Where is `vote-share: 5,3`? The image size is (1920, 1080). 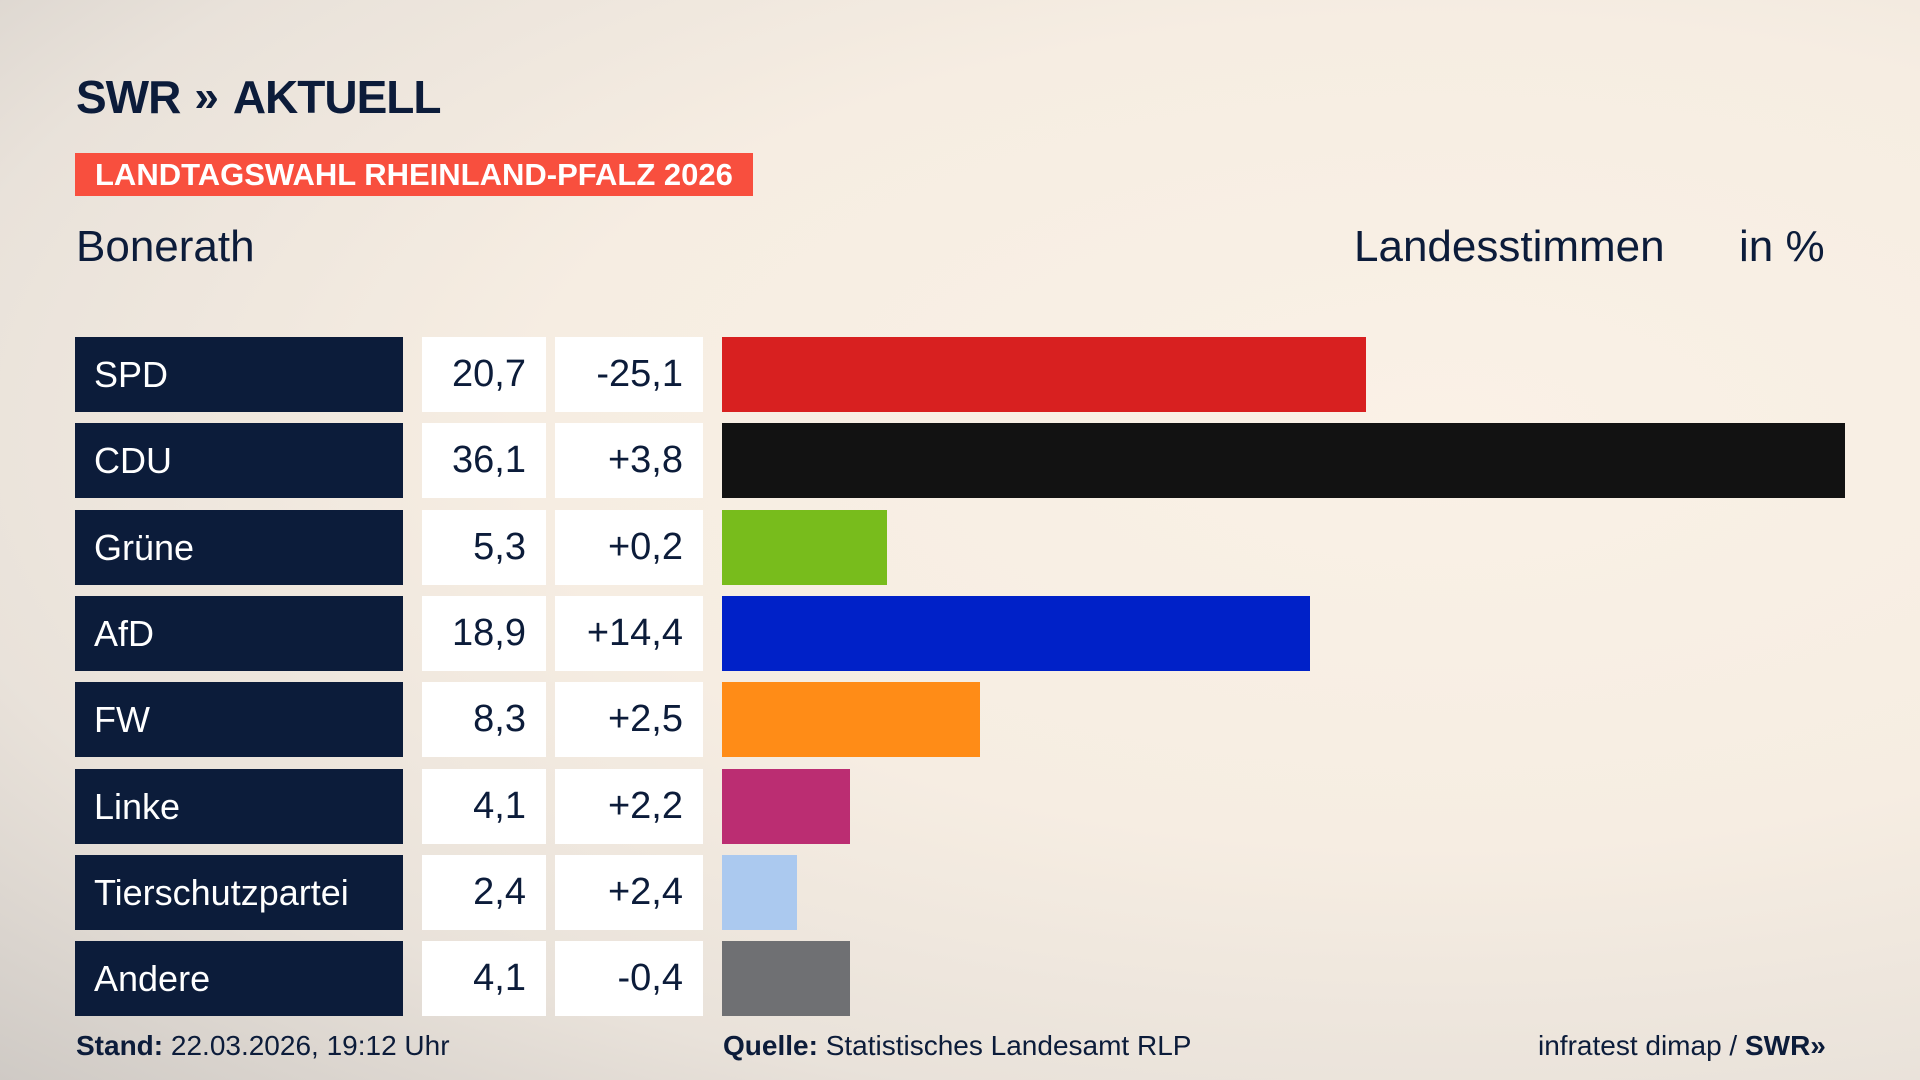 vote-share: 5,3 is located at coordinates (484, 547).